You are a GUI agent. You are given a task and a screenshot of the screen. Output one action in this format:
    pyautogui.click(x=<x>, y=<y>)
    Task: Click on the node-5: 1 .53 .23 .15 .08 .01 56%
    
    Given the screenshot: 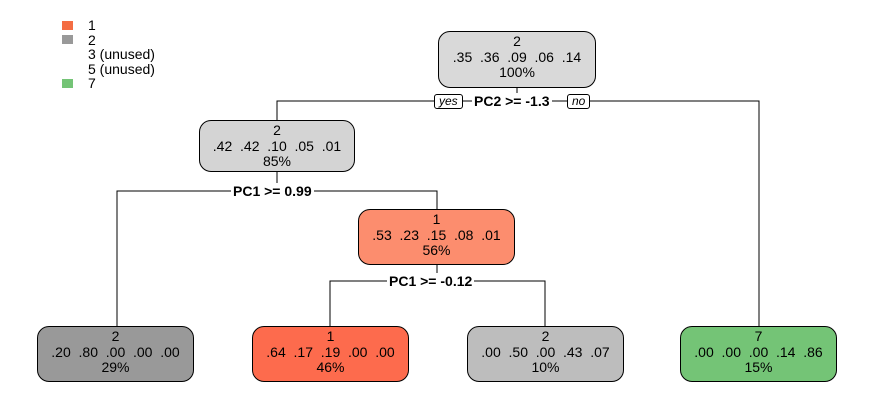 What is the action you would take?
    pyautogui.click(x=436, y=237)
    